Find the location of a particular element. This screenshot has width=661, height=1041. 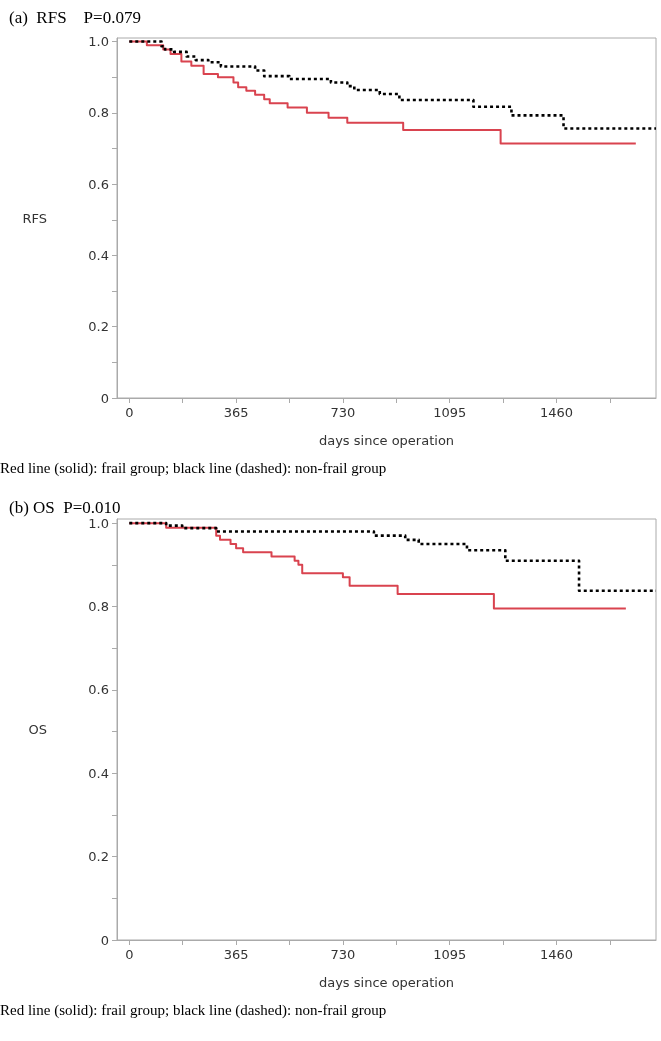

chart-title: (a) RFS P=0.079 is located at coordinates (75, 17).